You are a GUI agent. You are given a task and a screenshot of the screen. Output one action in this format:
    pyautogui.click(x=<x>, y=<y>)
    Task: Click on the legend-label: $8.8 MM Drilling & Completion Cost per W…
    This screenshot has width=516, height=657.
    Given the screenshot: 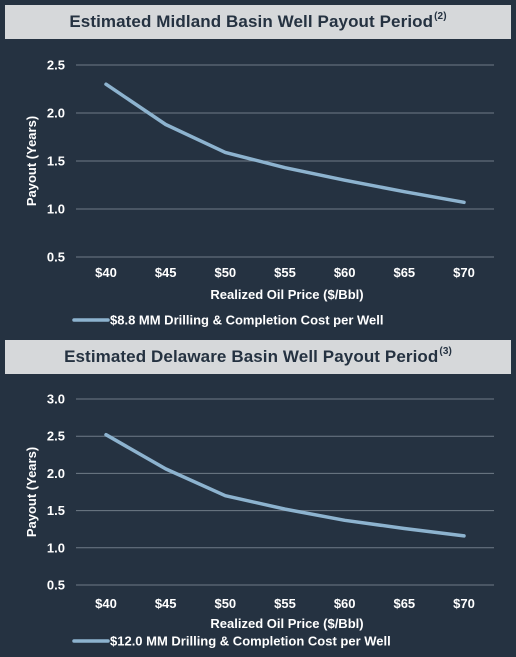 What is the action you would take?
    pyautogui.click(x=247, y=320)
    